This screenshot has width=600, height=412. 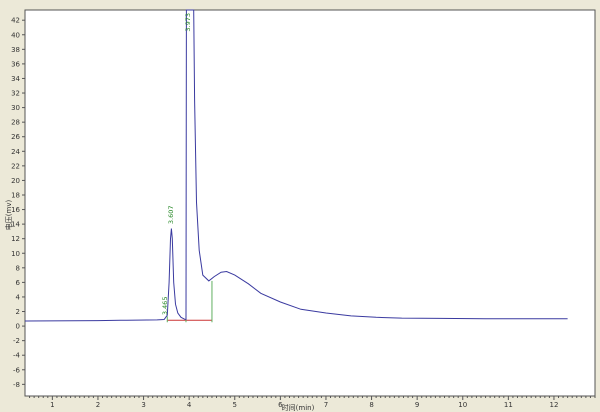 What do you see at coordinates (16, 385) in the screenshot?
I see `y-tick-label: -8` at bounding box center [16, 385].